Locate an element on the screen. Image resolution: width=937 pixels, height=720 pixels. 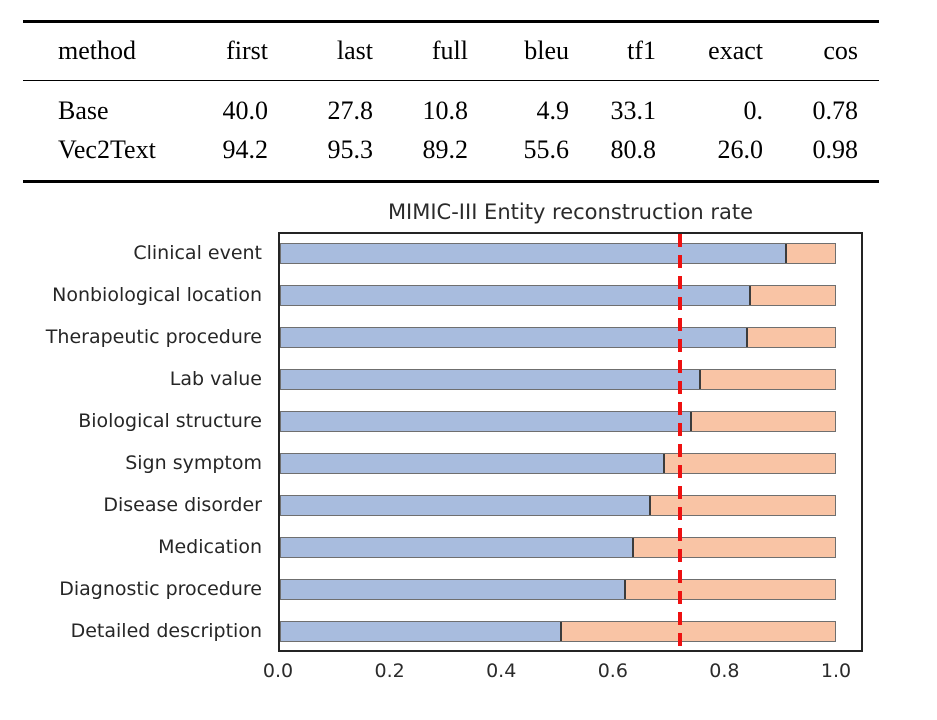
table-cell: 89.2 is located at coordinates (445, 149).